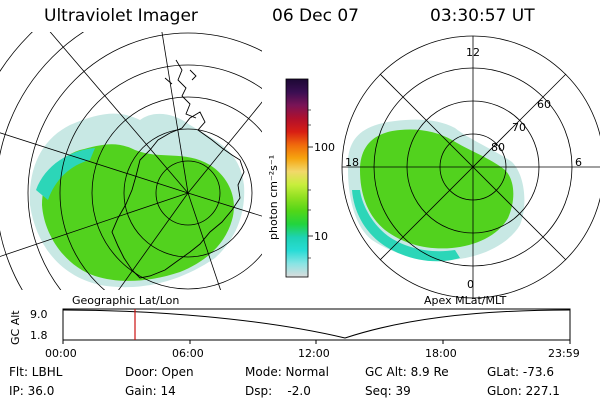  Describe the element at coordinates (126, 300) in the screenshot. I see `geographic-caption: Geographic Lat/Lon` at that location.